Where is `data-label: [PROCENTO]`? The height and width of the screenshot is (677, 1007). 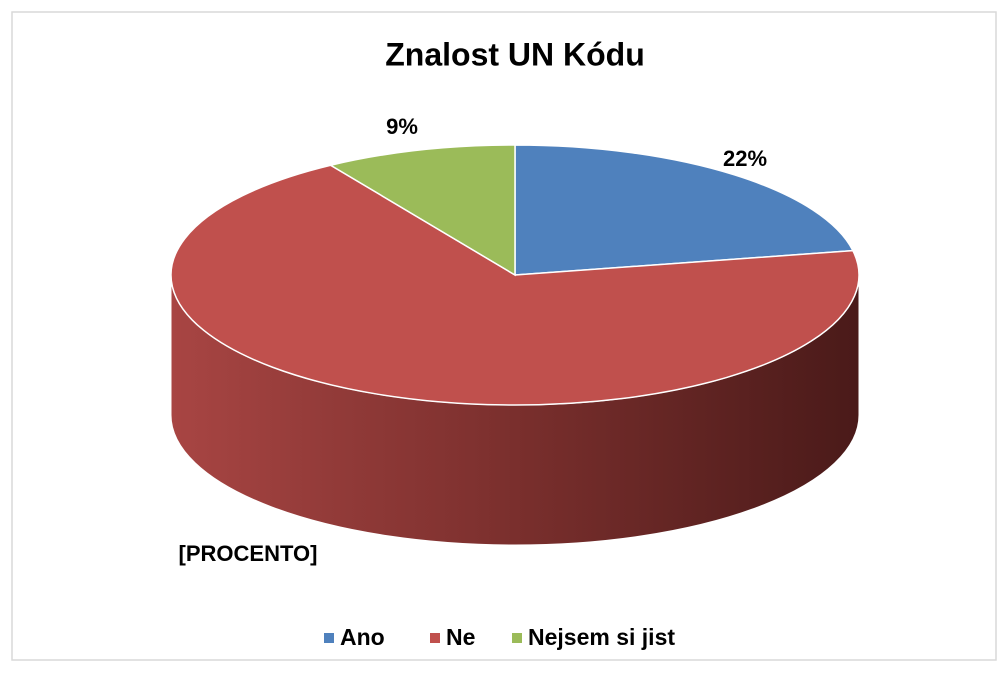 data-label: [PROCENTO] is located at coordinates (248, 553).